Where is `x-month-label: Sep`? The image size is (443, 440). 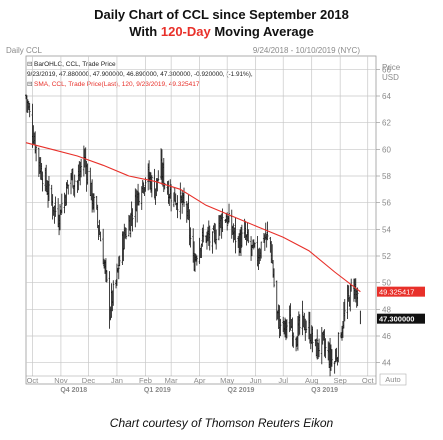
x-month-label: Sep is located at coordinates (339, 380).